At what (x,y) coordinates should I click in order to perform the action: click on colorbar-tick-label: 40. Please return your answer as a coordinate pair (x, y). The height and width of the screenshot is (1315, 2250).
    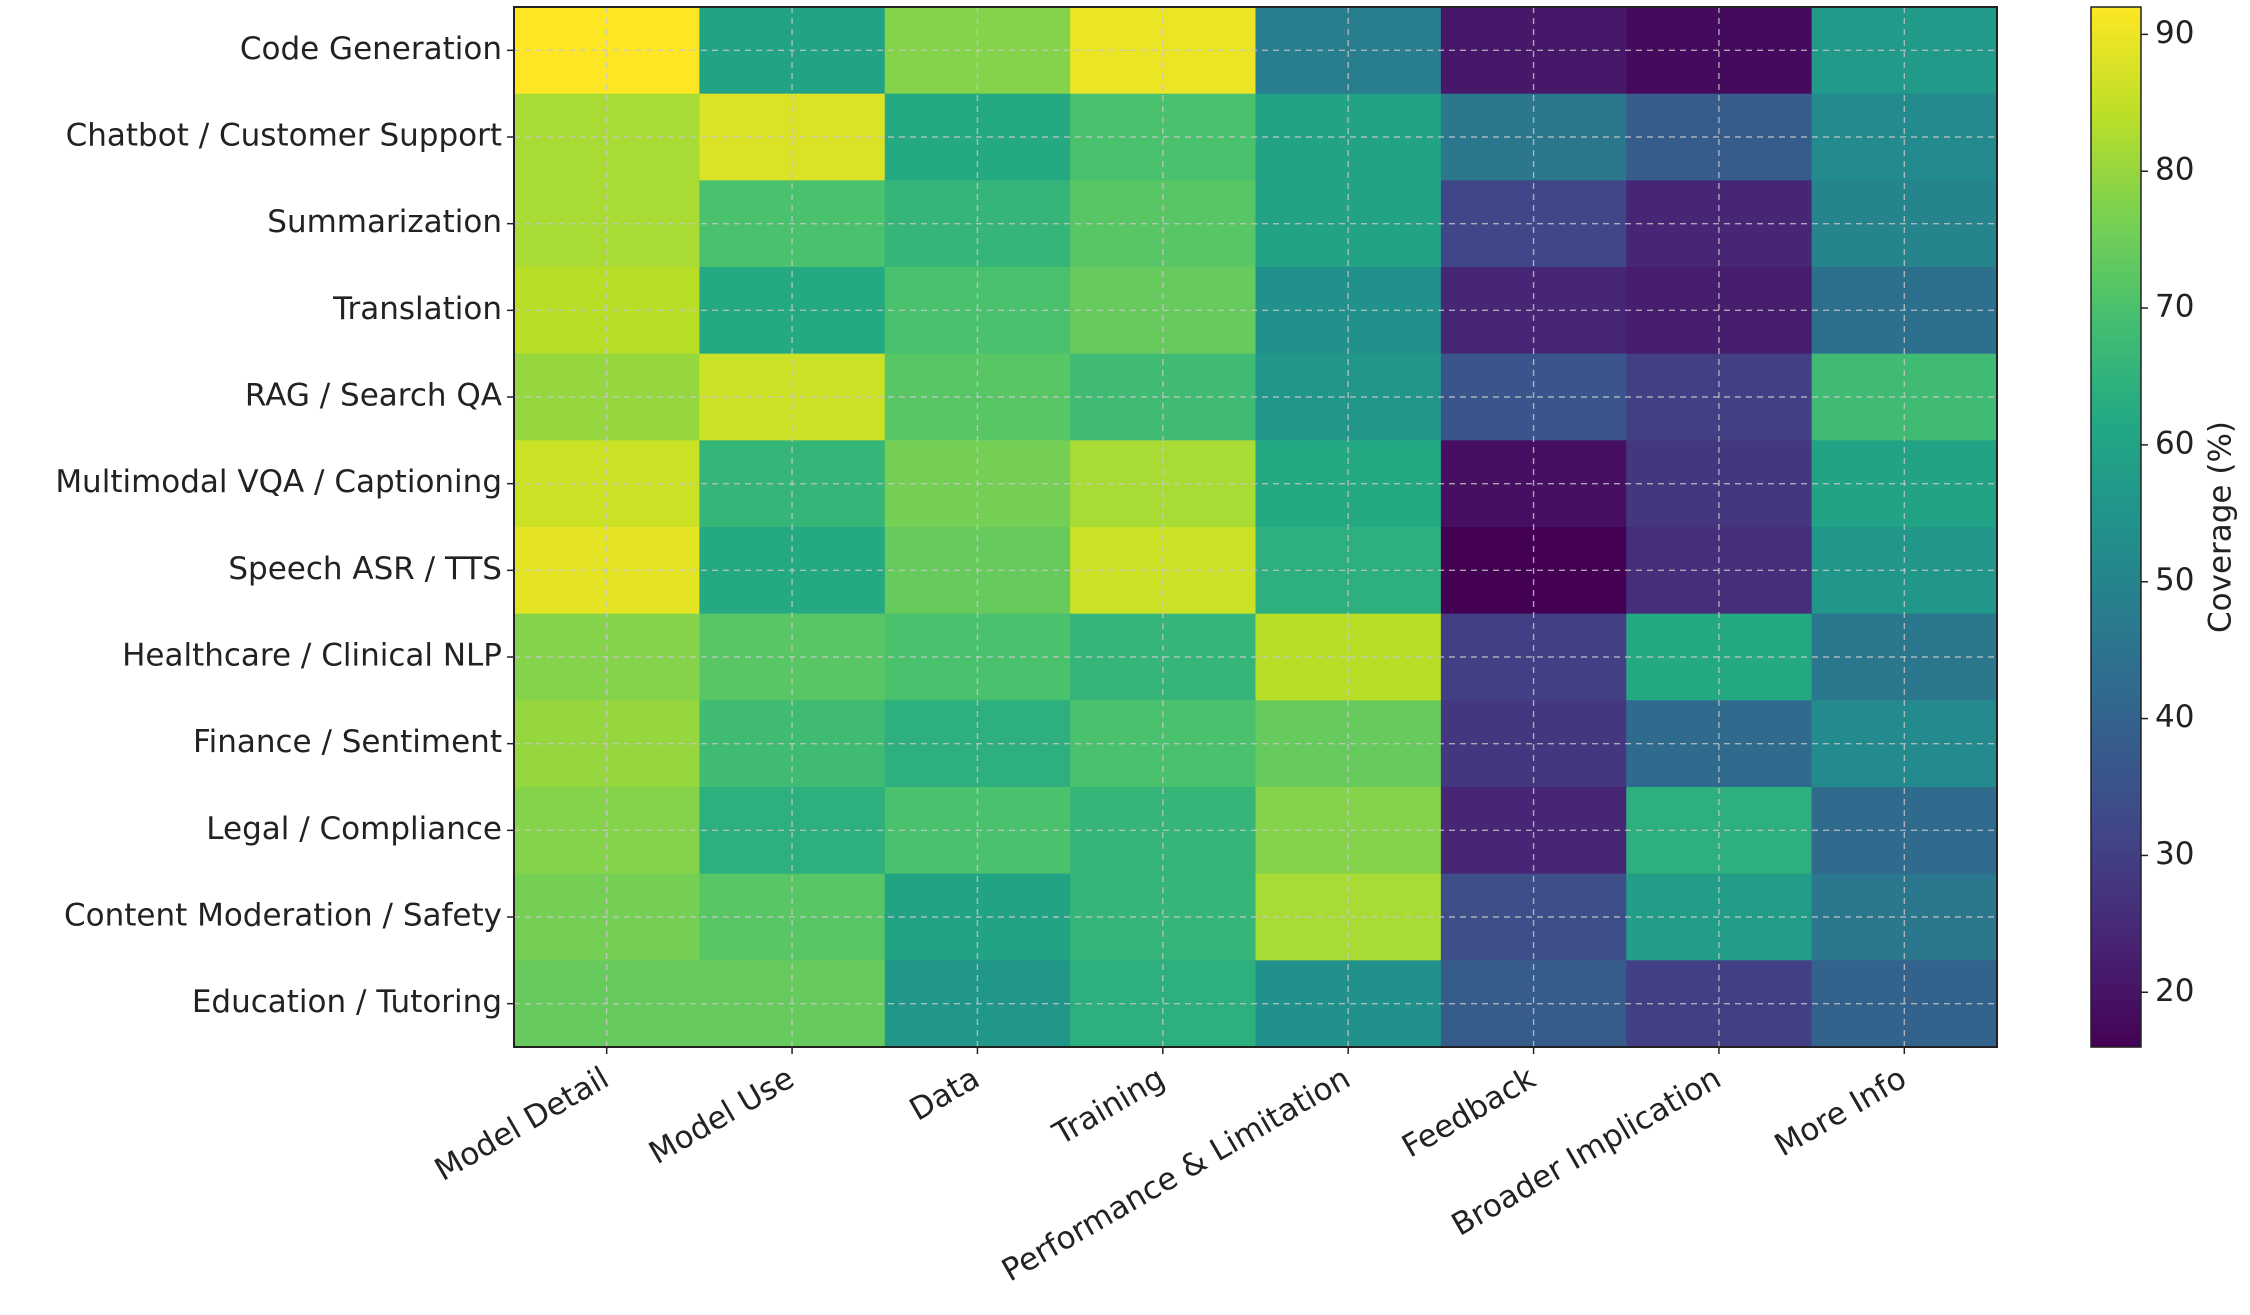
    Looking at the image, I should click on (2174, 717).